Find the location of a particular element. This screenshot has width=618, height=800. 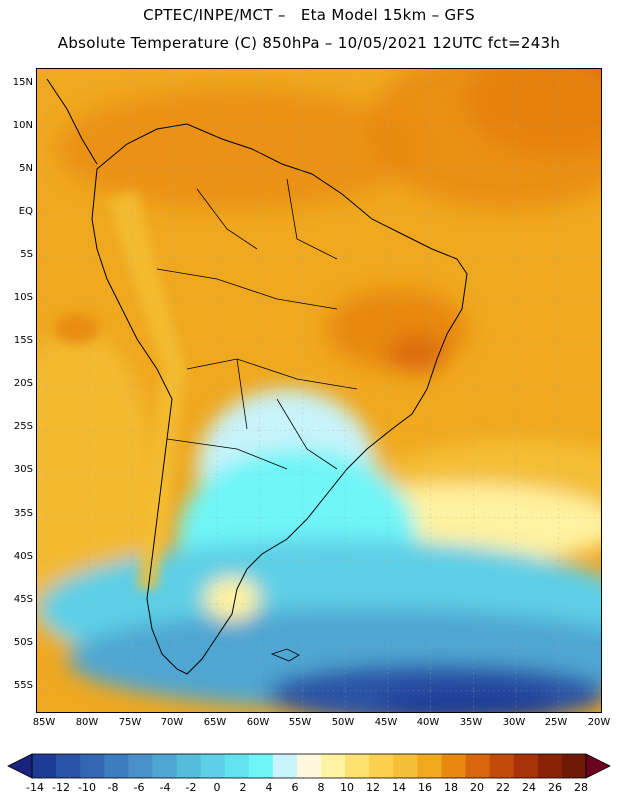

colorbar-right-arrow is located at coordinates (598, 766).